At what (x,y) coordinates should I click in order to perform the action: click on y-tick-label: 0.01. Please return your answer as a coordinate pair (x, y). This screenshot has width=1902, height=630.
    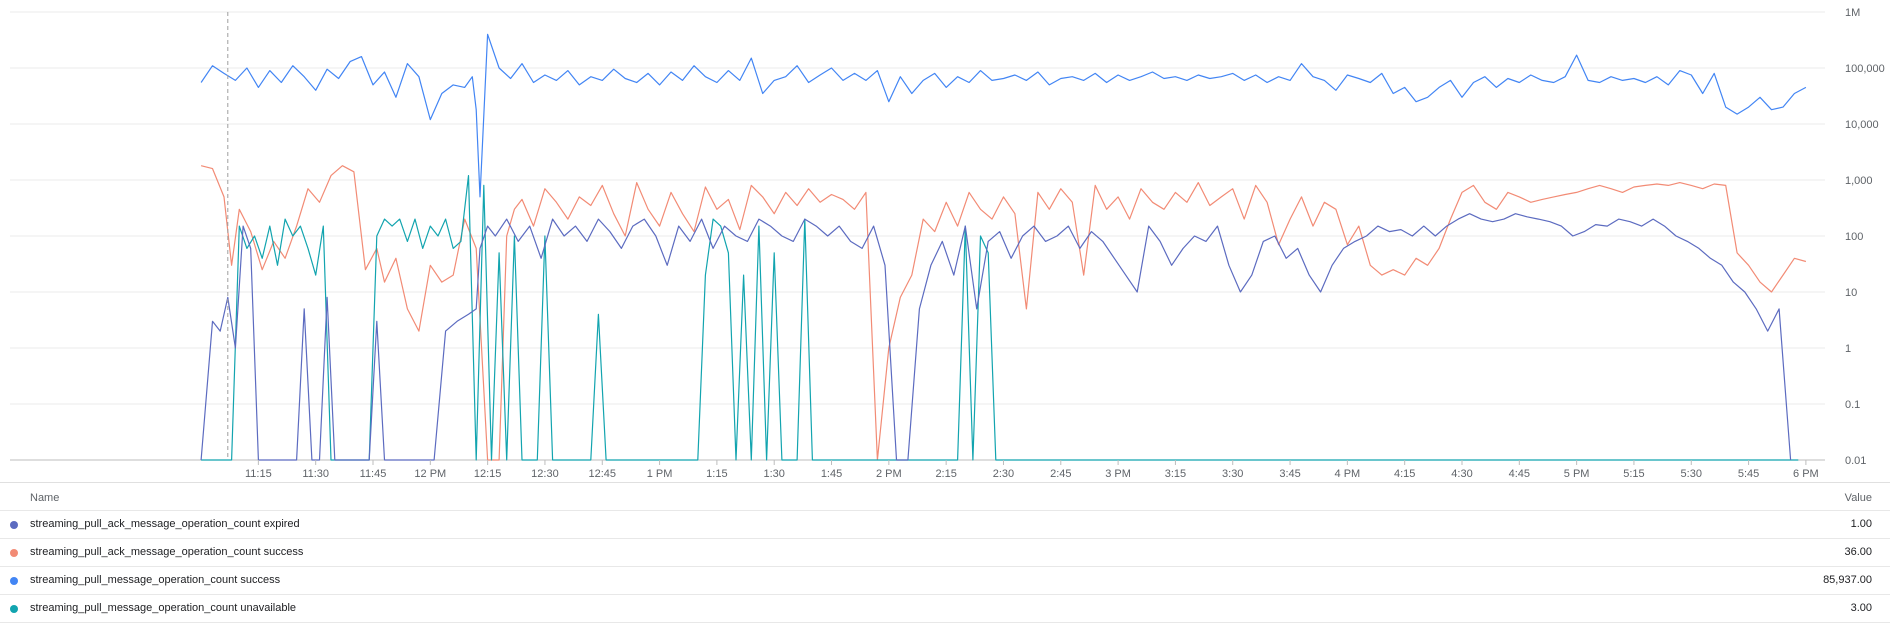
    Looking at the image, I should click on (1855, 461).